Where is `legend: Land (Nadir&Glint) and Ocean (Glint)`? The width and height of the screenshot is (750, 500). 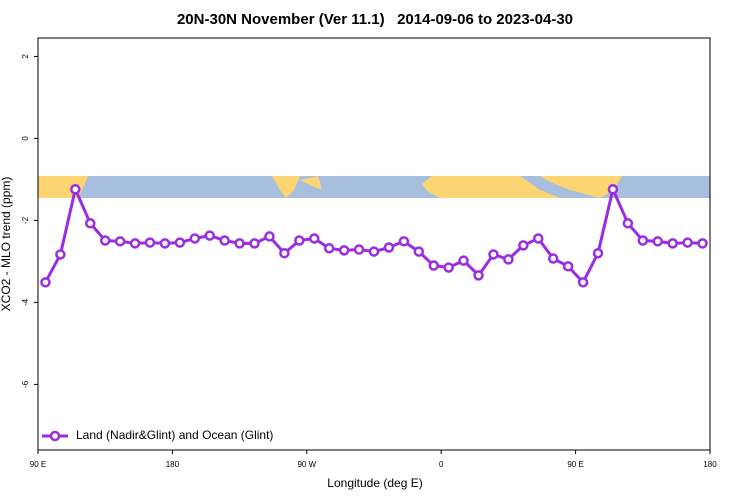 legend: Land (Nadir&Glint) and Ocean (Glint) is located at coordinates (157, 435).